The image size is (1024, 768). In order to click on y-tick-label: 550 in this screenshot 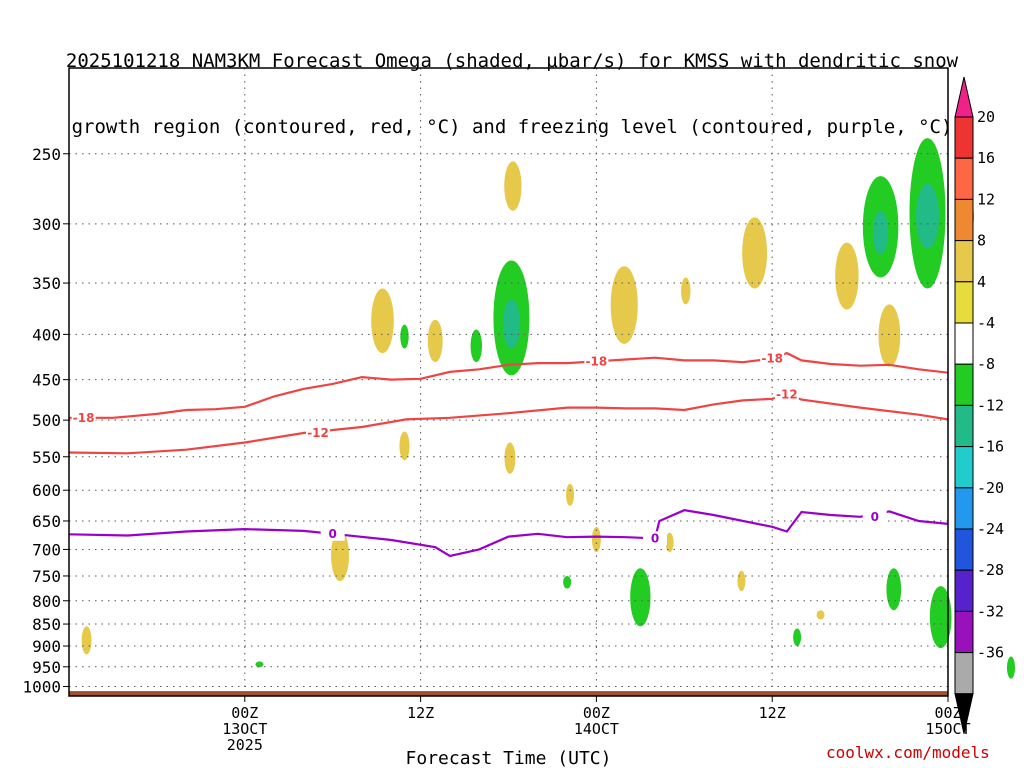, I will do `click(46, 457)`.